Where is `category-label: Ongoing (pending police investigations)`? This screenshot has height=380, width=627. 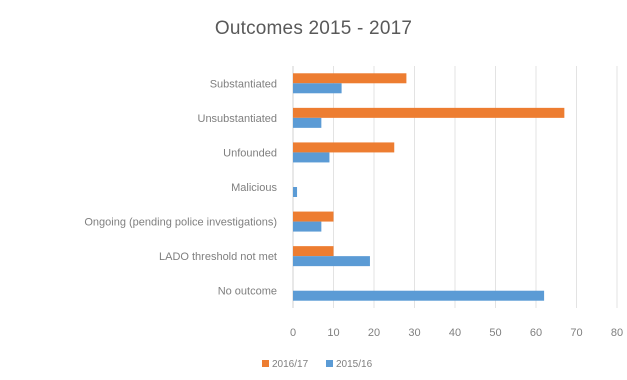 category-label: Ongoing (pending police investigations) is located at coordinates (180, 223).